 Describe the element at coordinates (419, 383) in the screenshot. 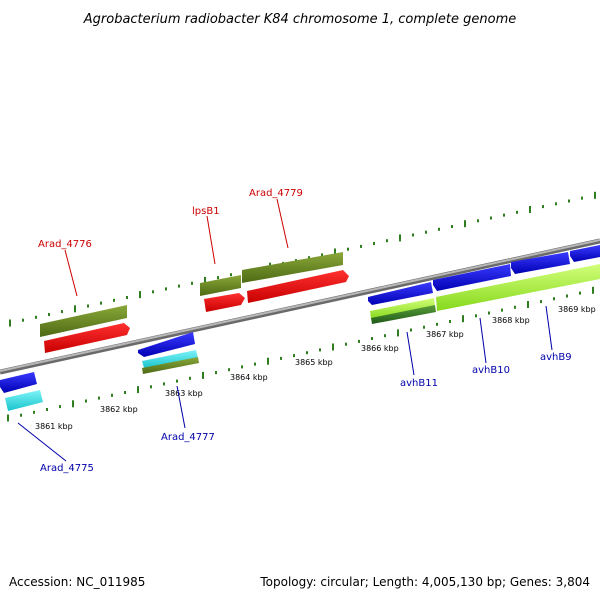

I see `gene-label: avhB11` at that location.